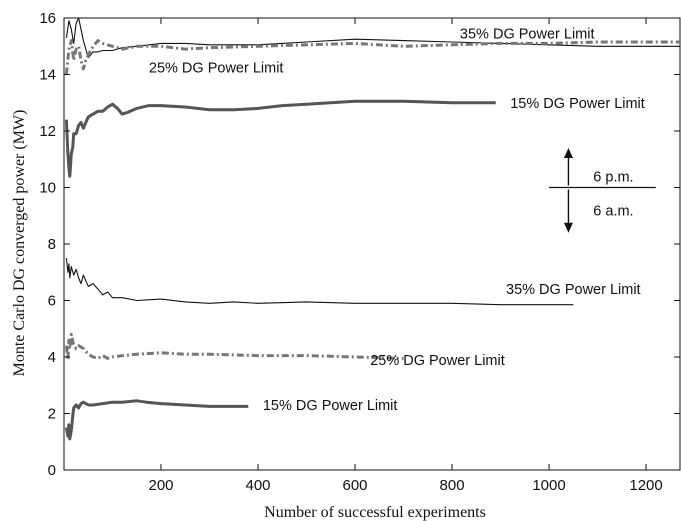 The width and height of the screenshot is (681, 521). Describe the element at coordinates (372, 57) in the screenshot. I see `series-line-pm-25pct` at that location.